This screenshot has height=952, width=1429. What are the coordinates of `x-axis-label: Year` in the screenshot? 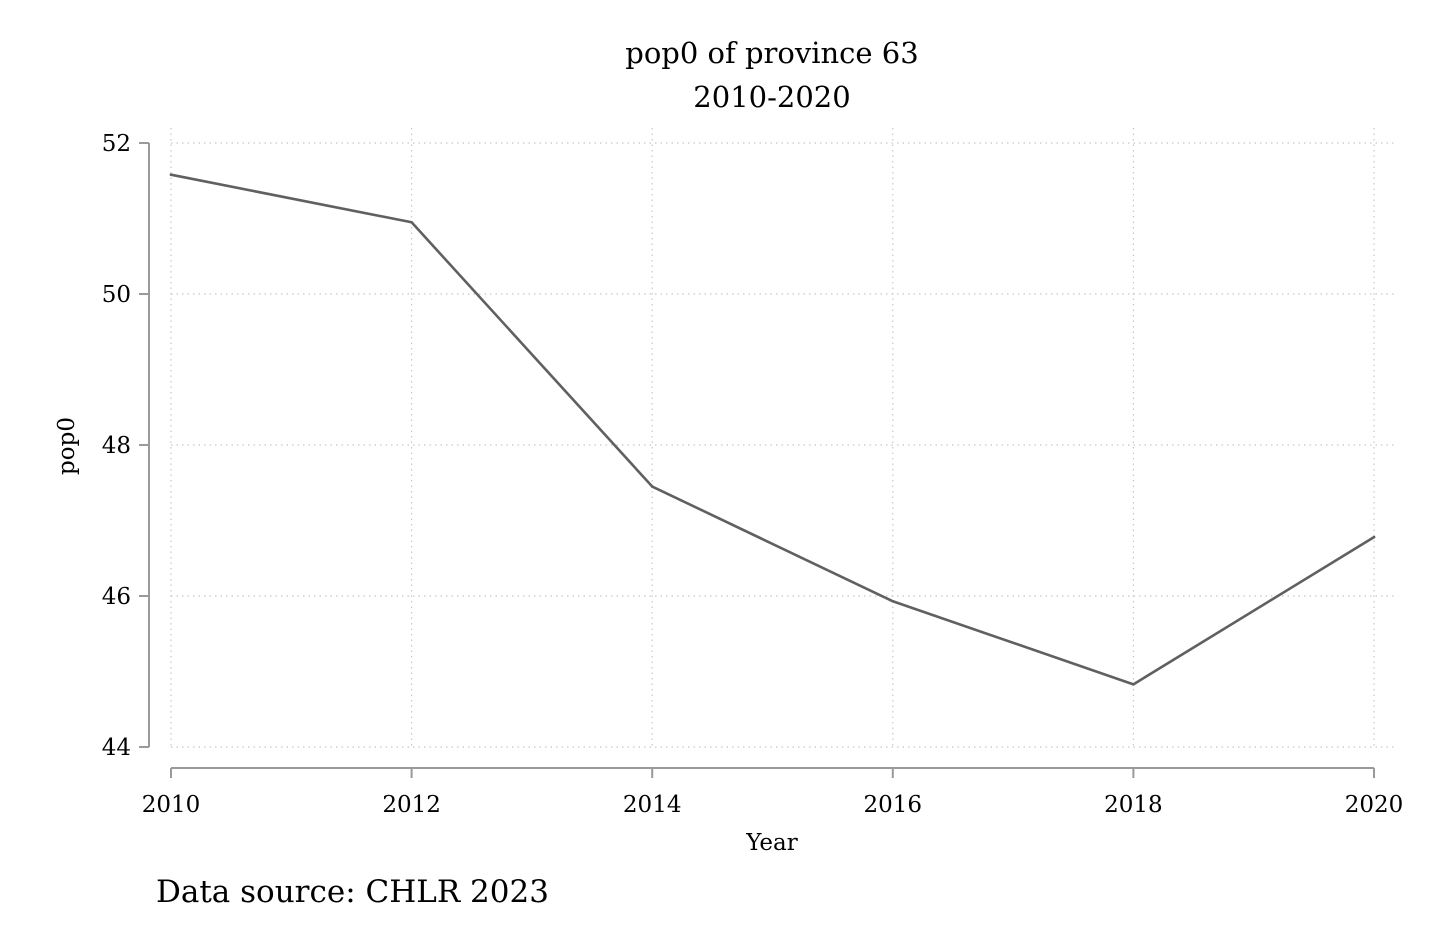 It's located at (771, 843).